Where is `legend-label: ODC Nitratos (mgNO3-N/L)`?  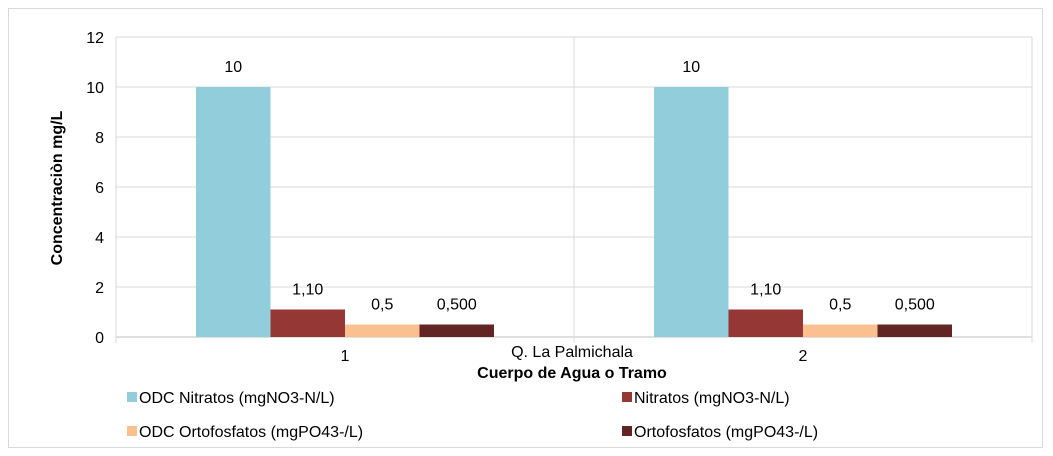
legend-label: ODC Nitratos (mgNO3-N/L) is located at coordinates (237, 398).